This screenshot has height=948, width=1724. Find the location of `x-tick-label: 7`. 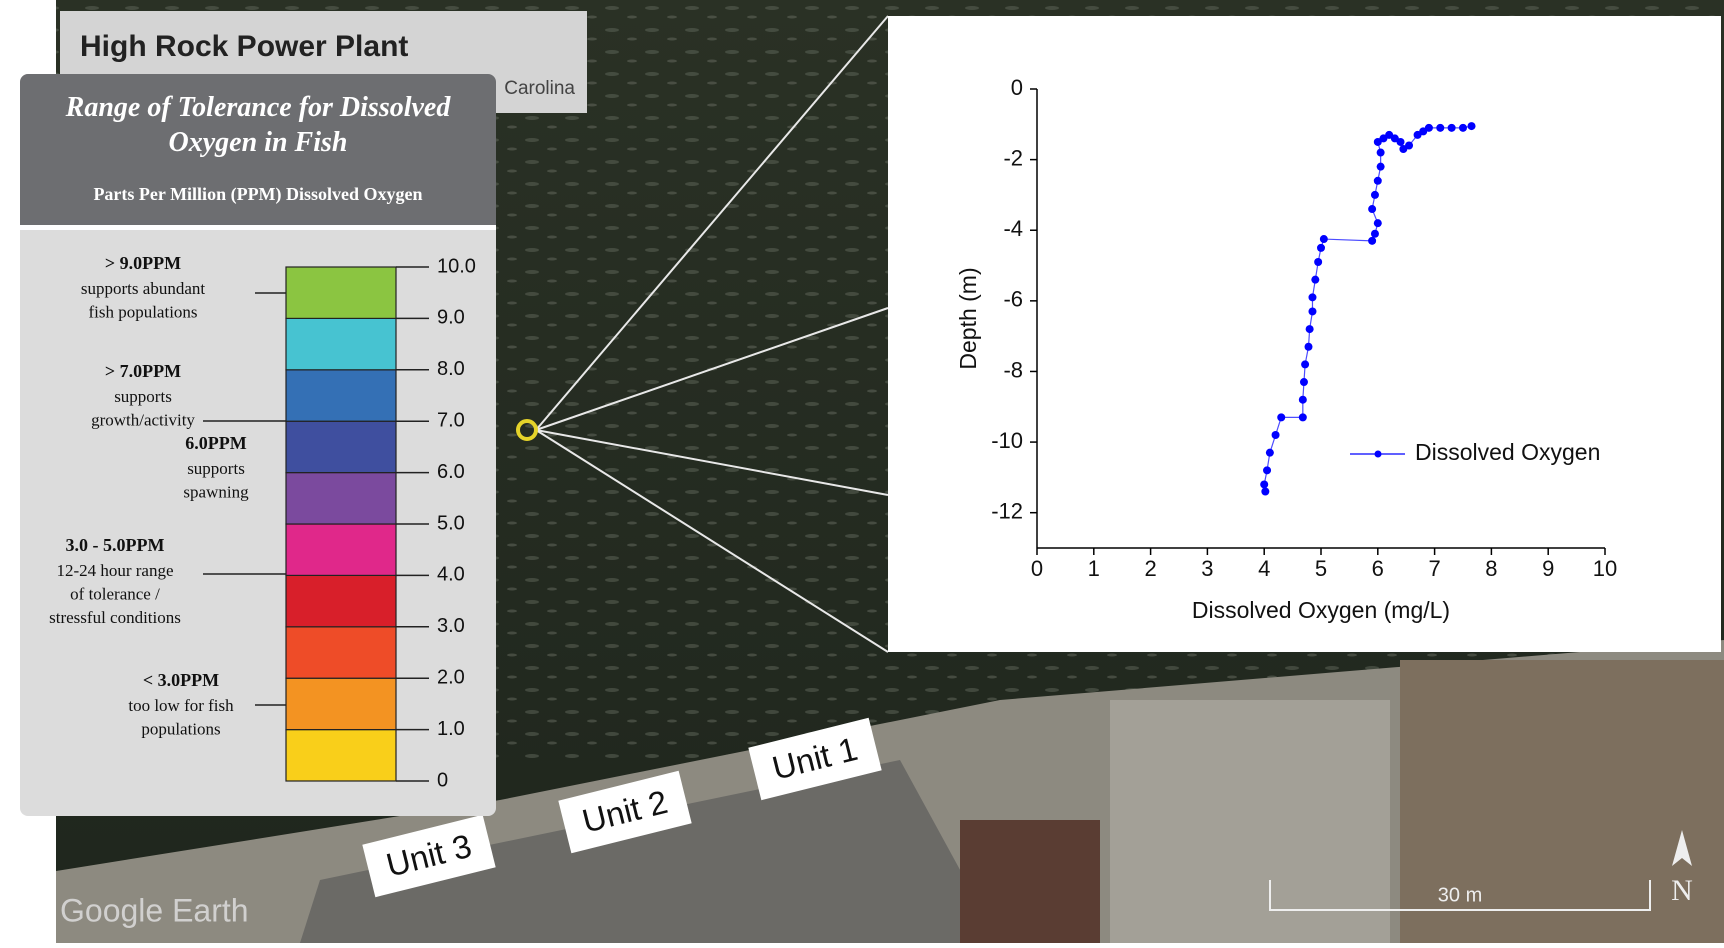

x-tick-label: 7 is located at coordinates (1434, 568).